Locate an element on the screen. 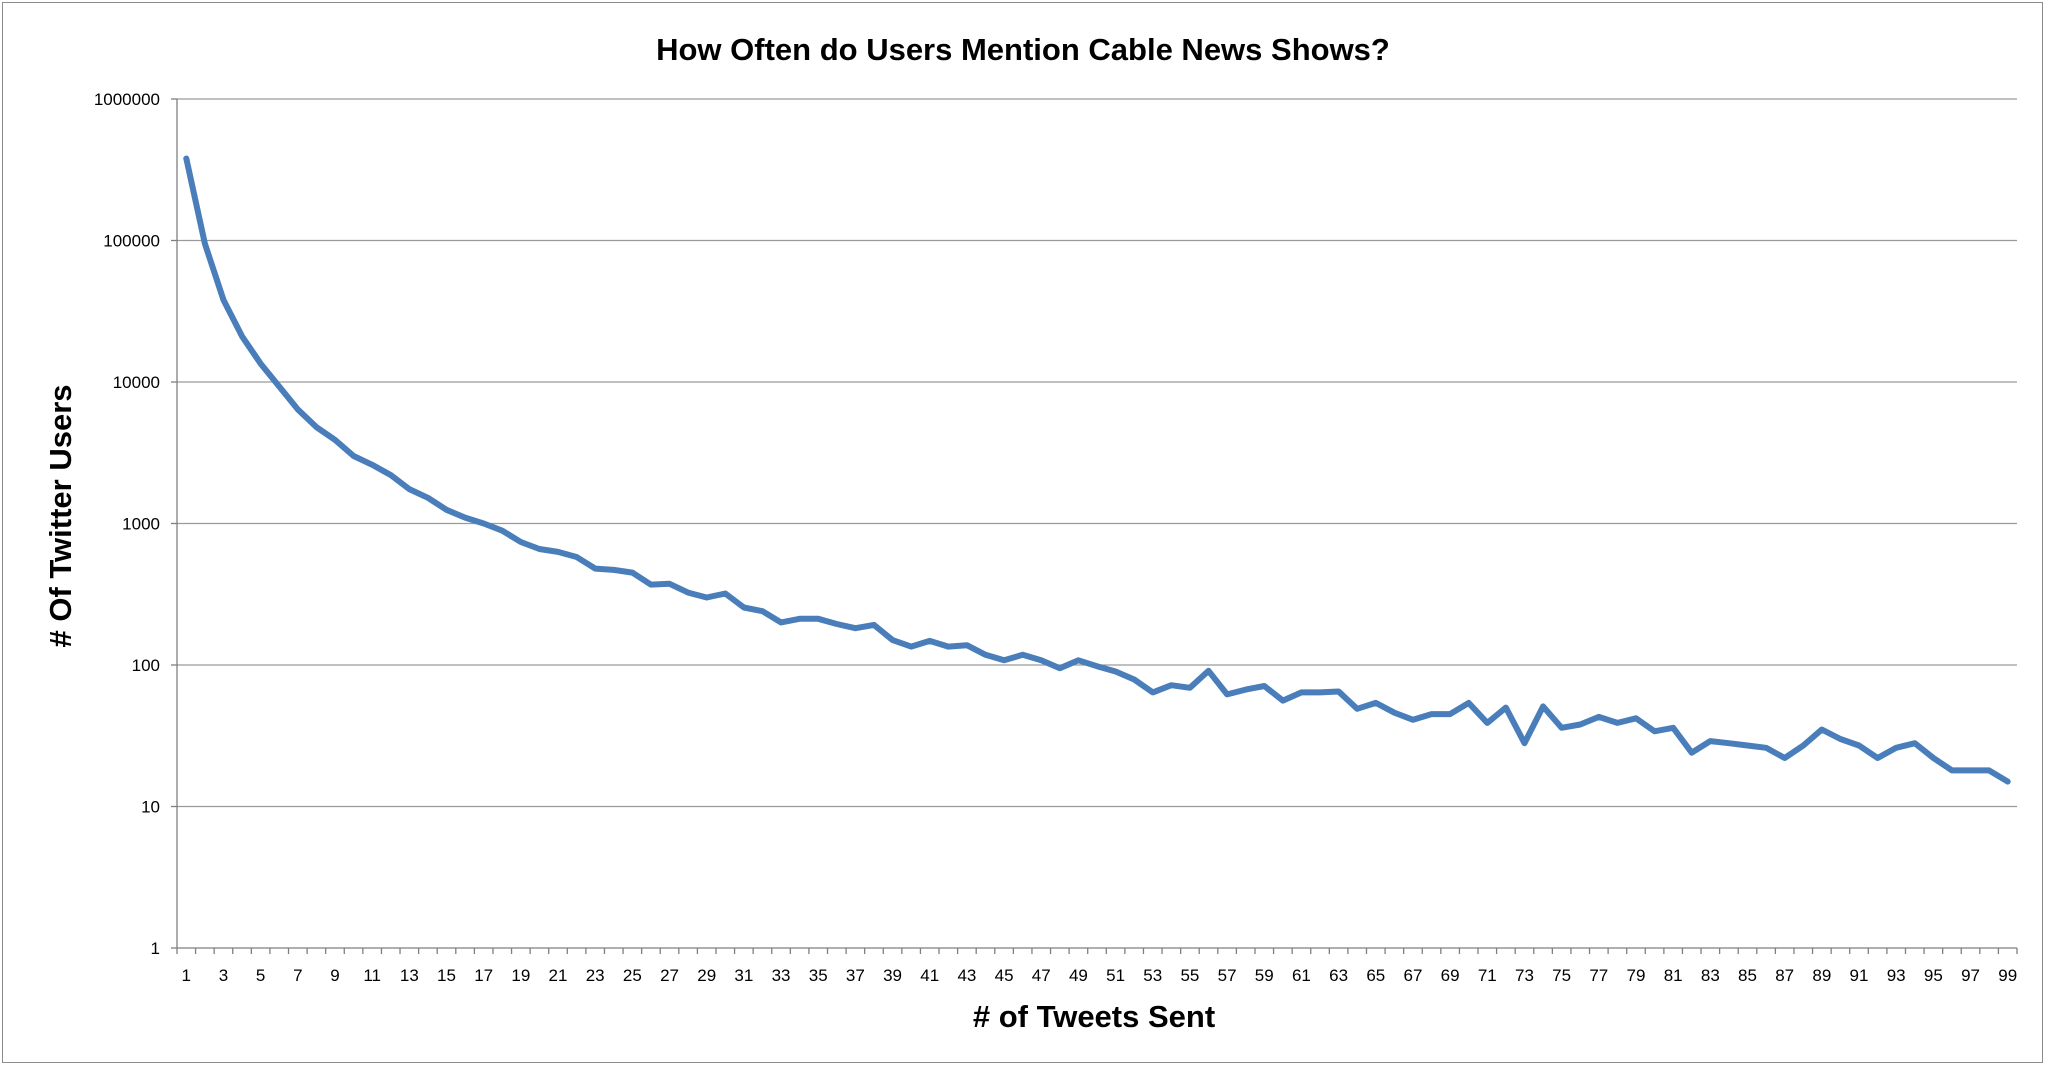  x-tick-label: 27 is located at coordinates (669, 975).